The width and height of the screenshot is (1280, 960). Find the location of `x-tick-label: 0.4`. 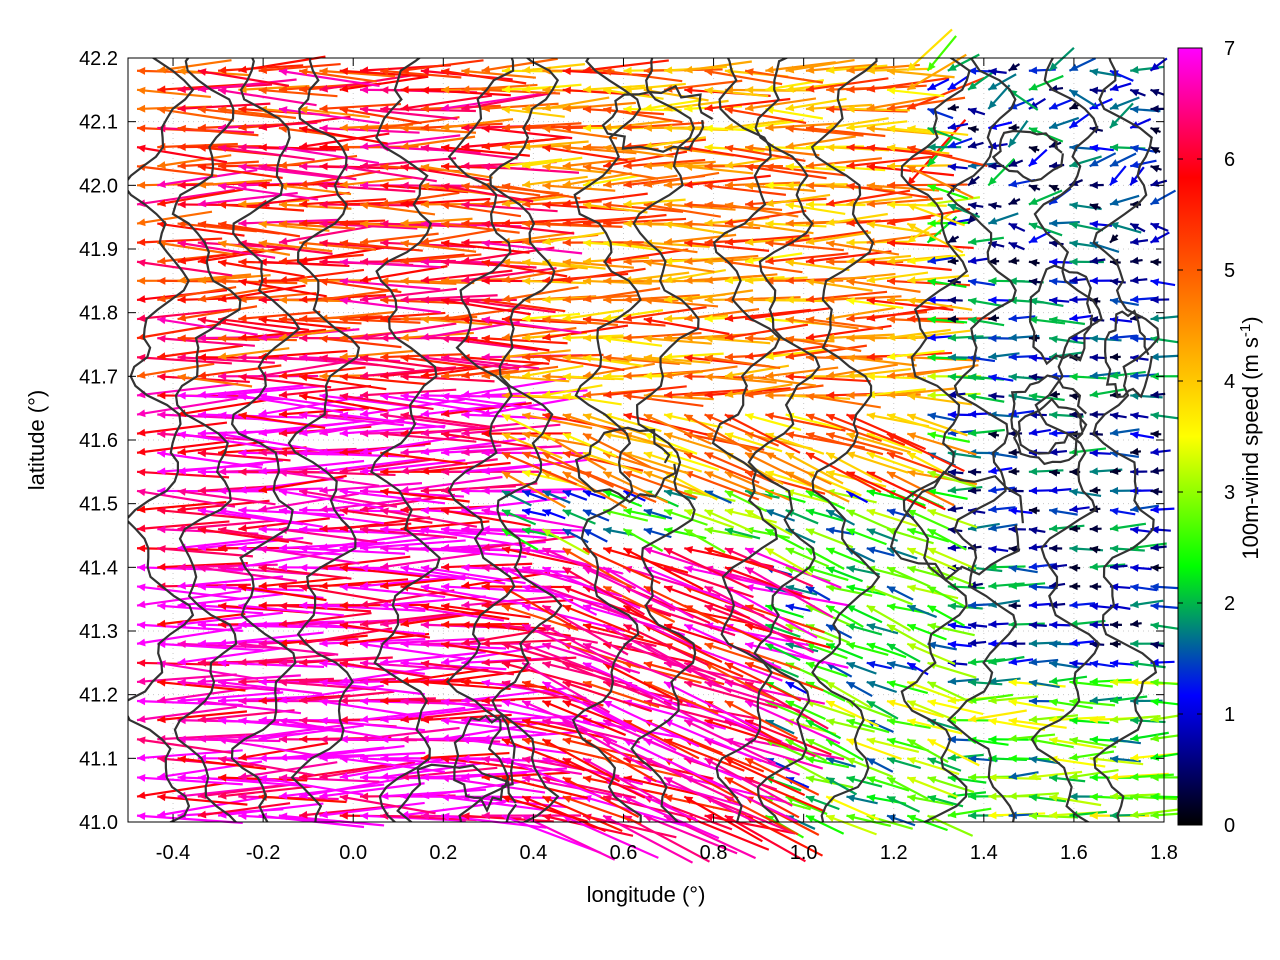

x-tick-label: 0.4 is located at coordinates (533, 853).